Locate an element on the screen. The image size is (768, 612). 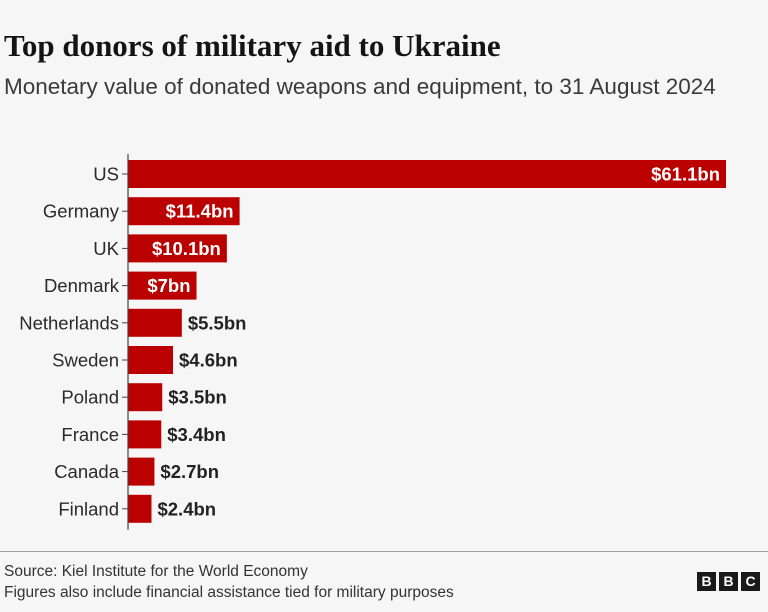
category-label: Finland is located at coordinates (88, 508).